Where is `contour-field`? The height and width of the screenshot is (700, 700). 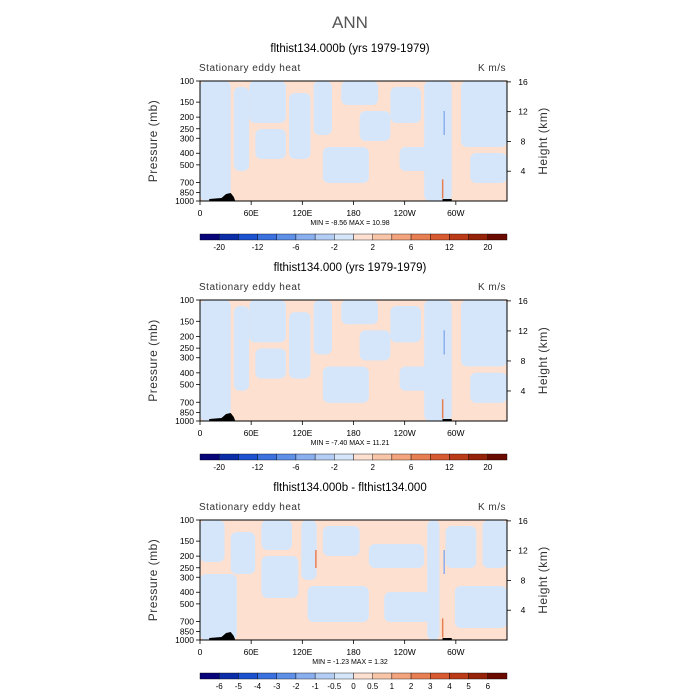
contour-field is located at coordinates (353, 141).